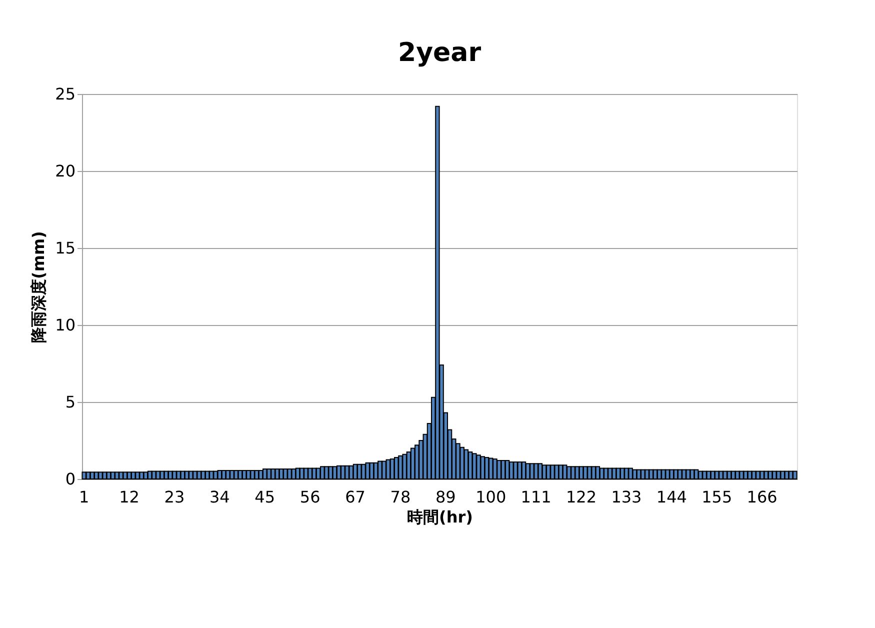 The width and height of the screenshot is (875, 628). I want to click on x-tick-label: 111, so click(536, 497).